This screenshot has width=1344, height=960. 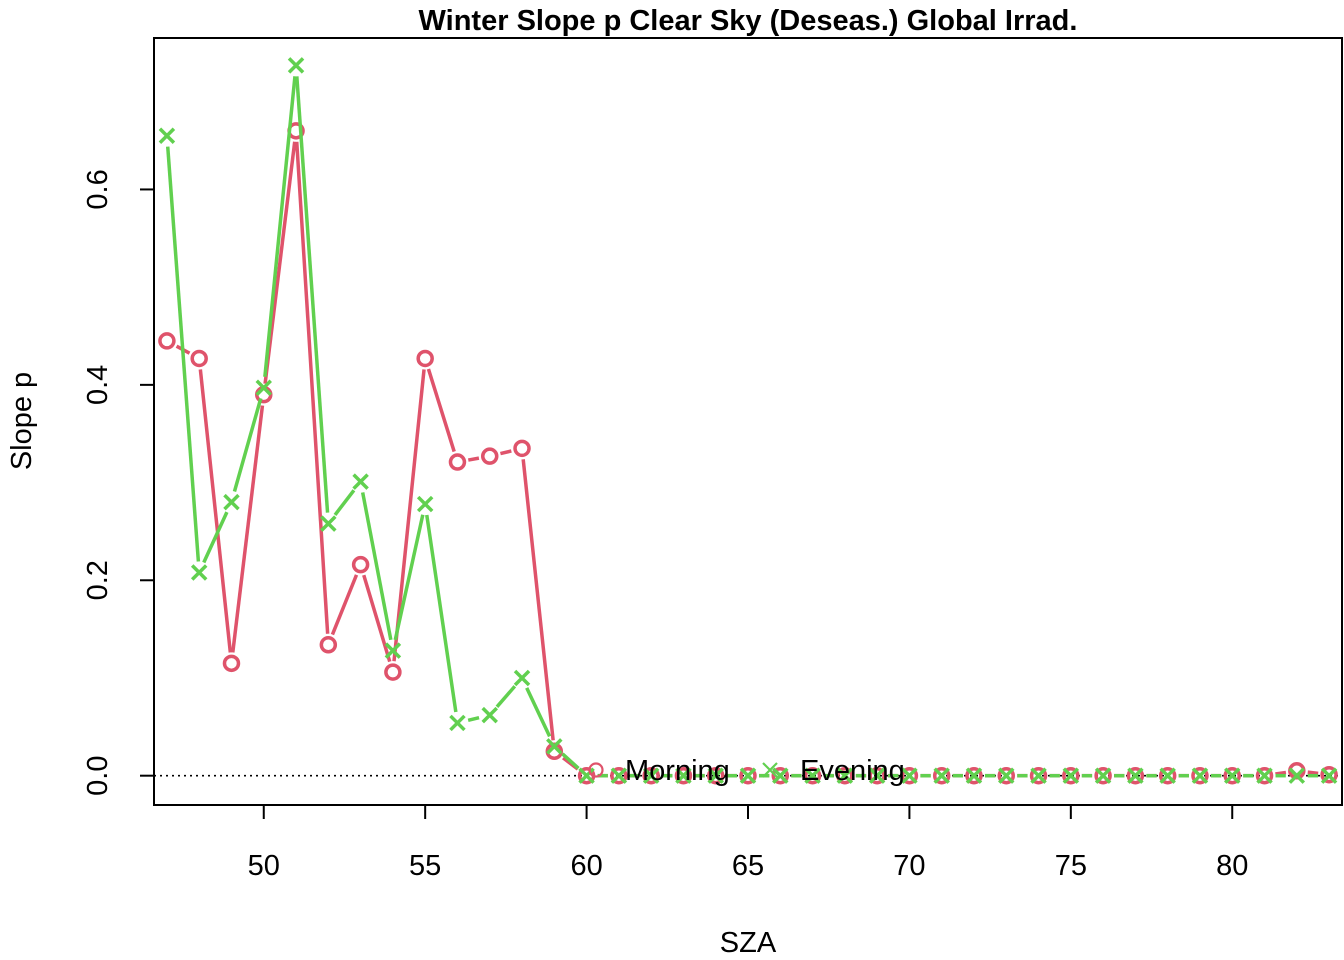 What do you see at coordinates (748, 866) in the screenshot?
I see `x-tick-label: 65` at bounding box center [748, 866].